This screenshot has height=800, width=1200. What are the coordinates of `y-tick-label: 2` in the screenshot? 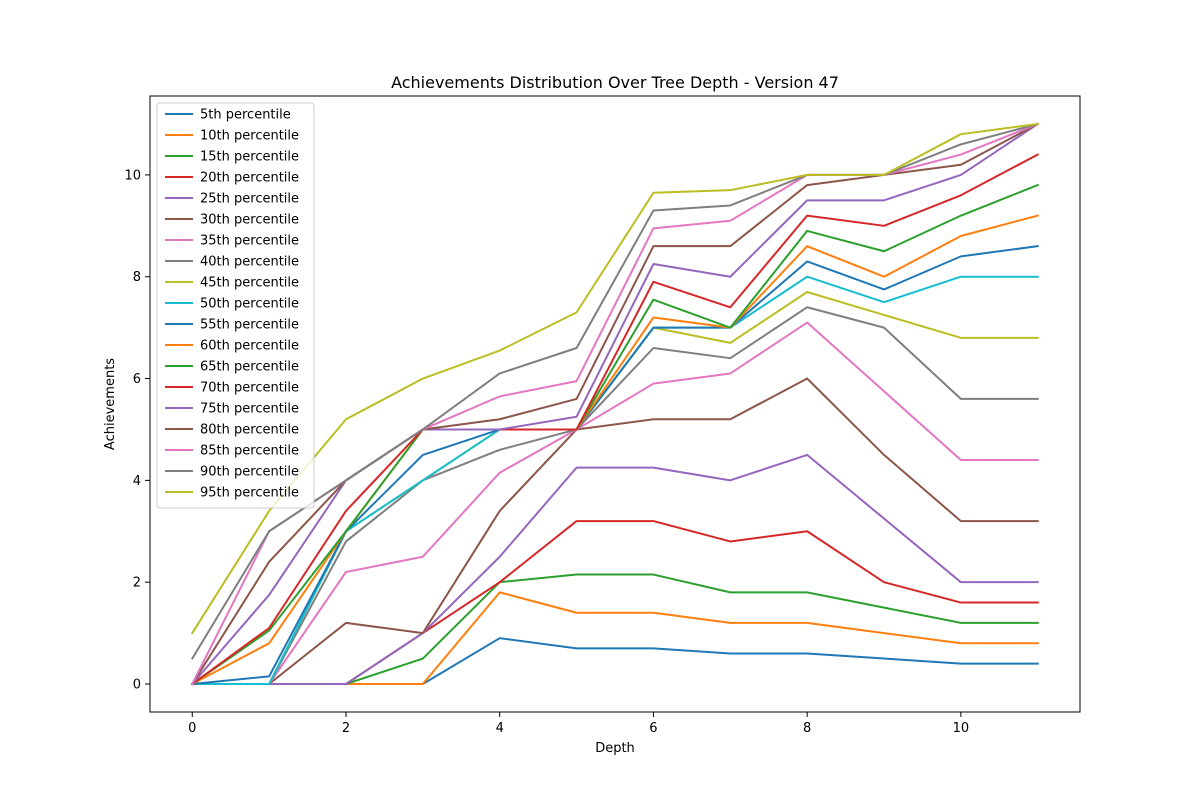 It's located at (137, 583).